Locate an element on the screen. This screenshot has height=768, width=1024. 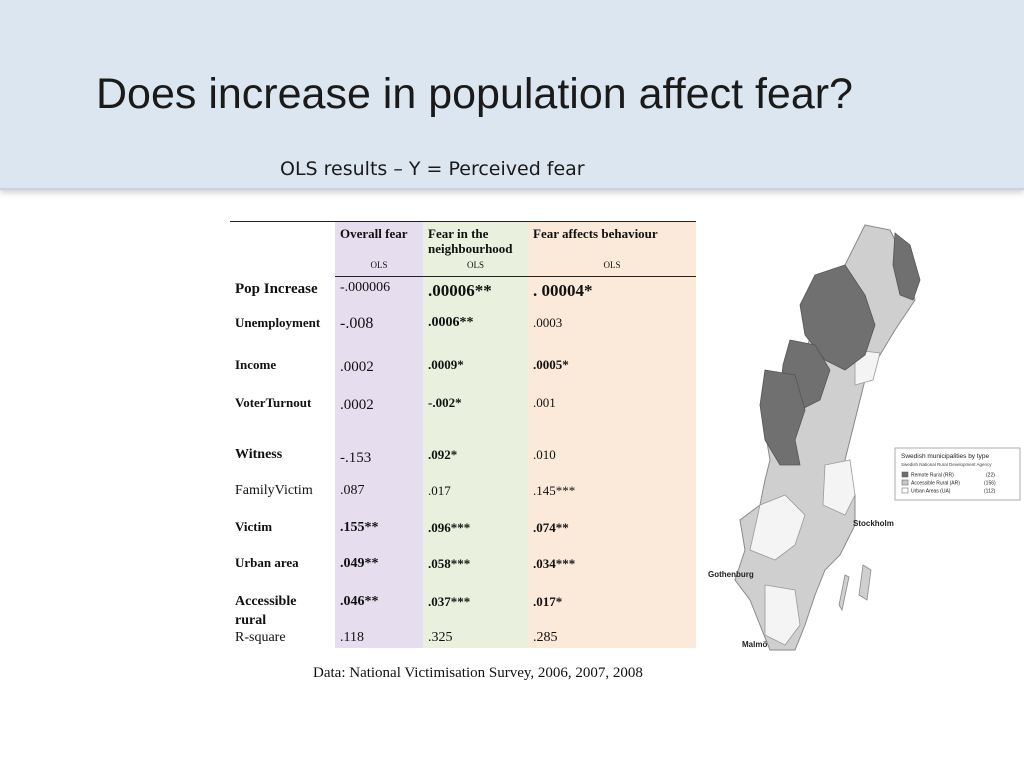
table-cell: .285 is located at coordinates (612, 638).